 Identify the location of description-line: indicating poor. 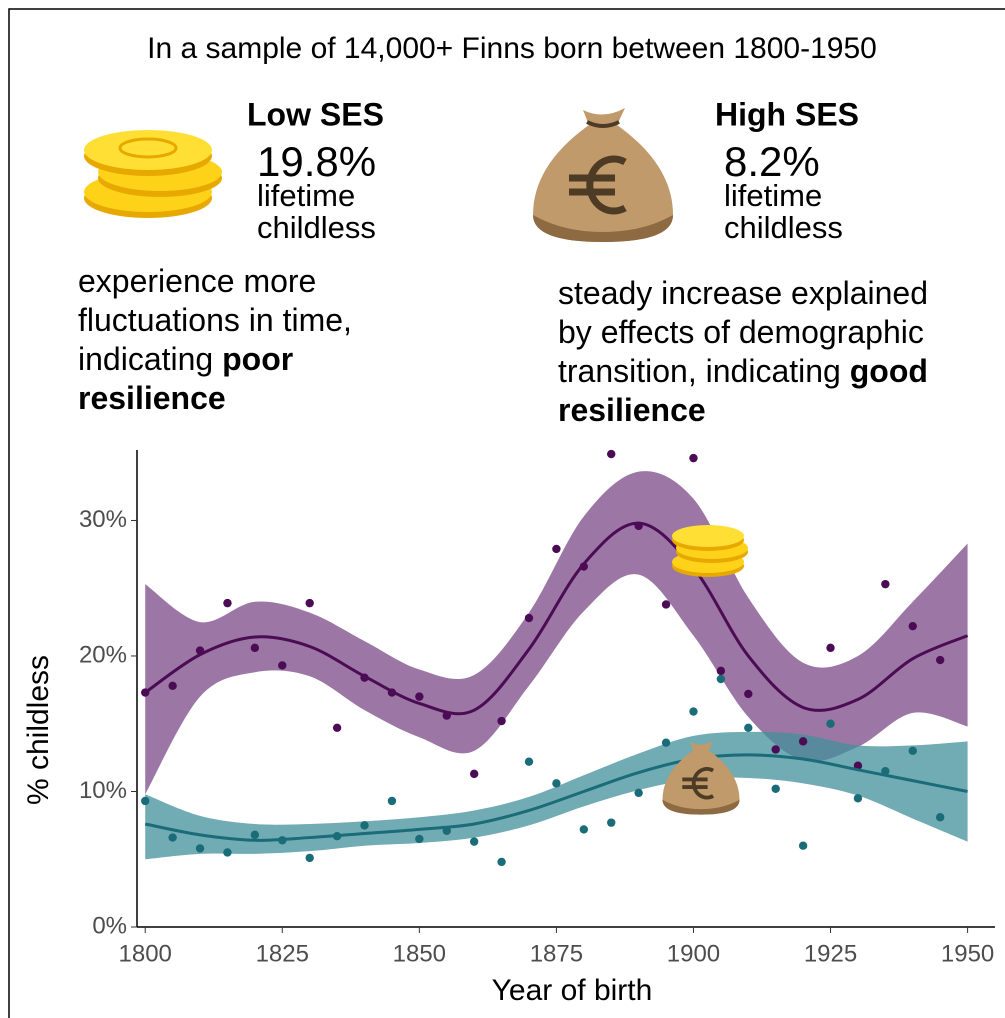
(185, 359).